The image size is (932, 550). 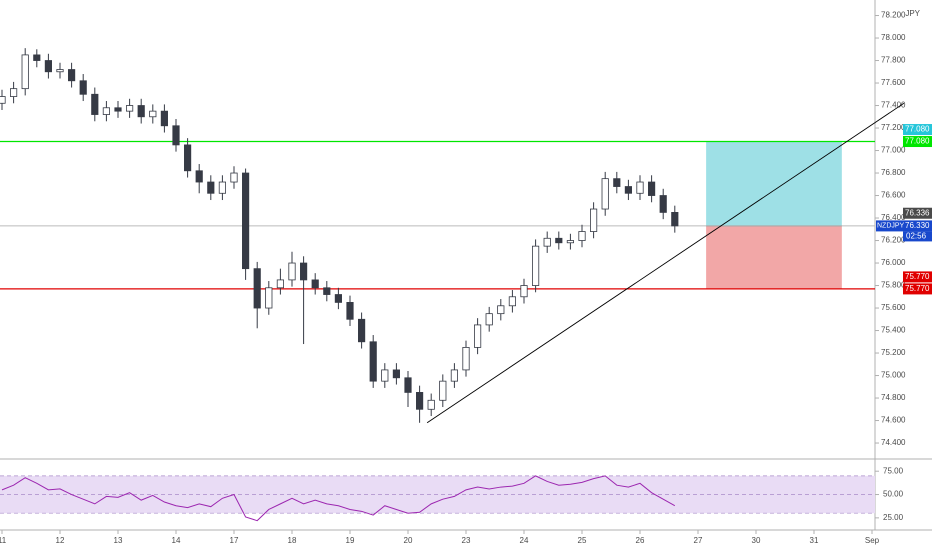 What do you see at coordinates (893, 195) in the screenshot?
I see `y-tick-label: 76.600` at bounding box center [893, 195].